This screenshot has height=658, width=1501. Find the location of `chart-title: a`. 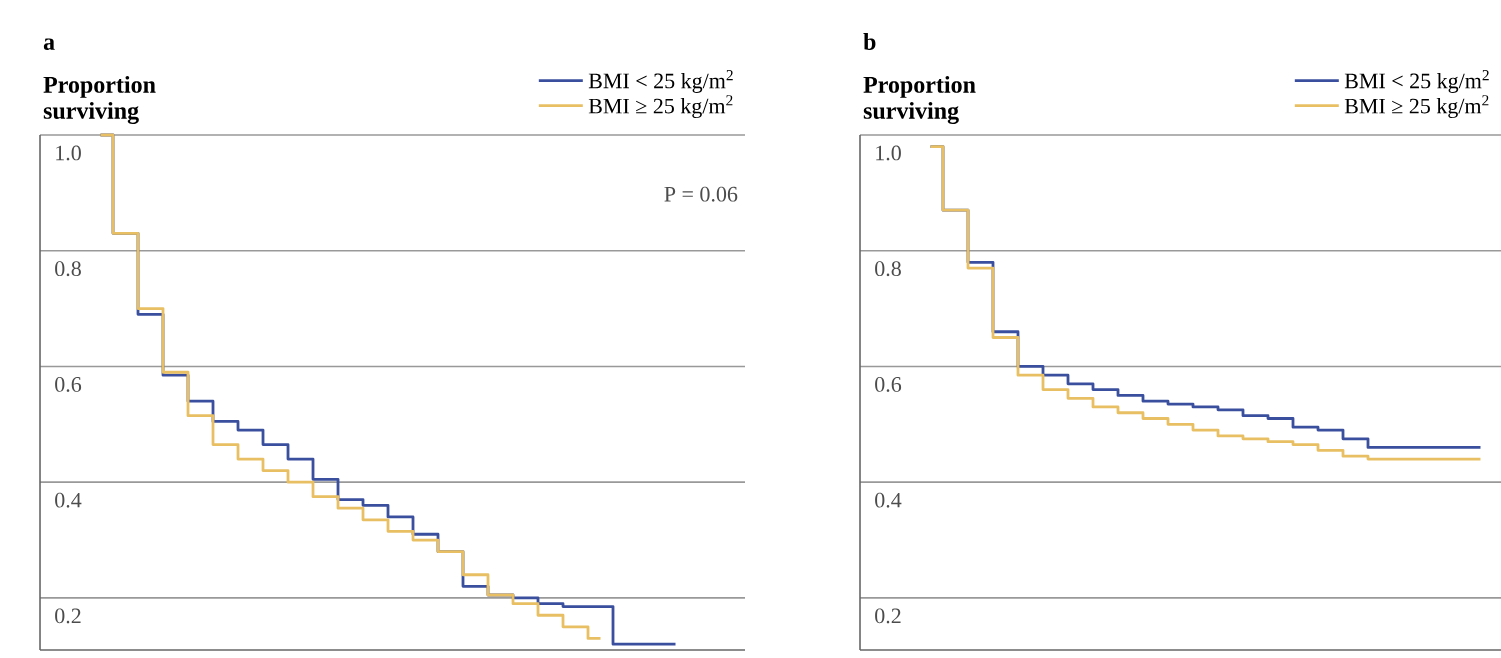

chart-title: a is located at coordinates (49, 44).